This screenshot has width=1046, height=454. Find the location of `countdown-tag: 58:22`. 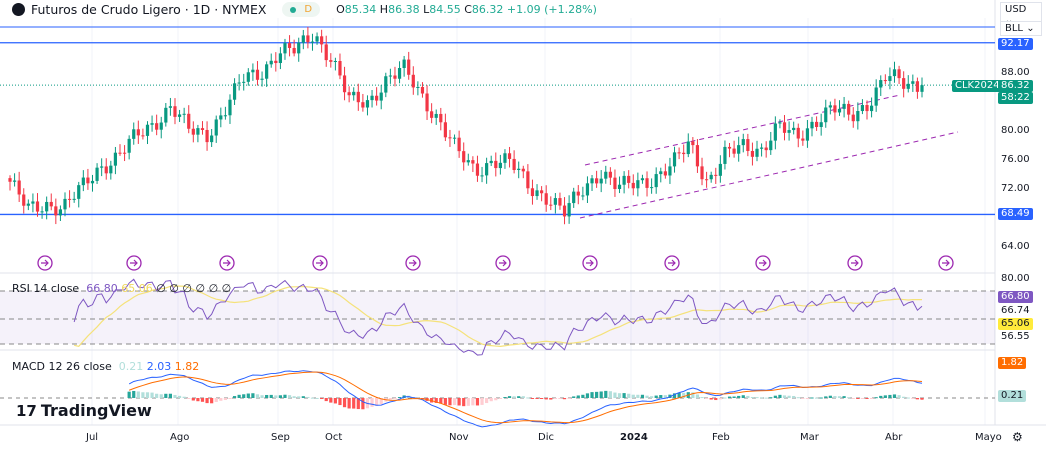

countdown-tag: 58:22 is located at coordinates (1015, 98).